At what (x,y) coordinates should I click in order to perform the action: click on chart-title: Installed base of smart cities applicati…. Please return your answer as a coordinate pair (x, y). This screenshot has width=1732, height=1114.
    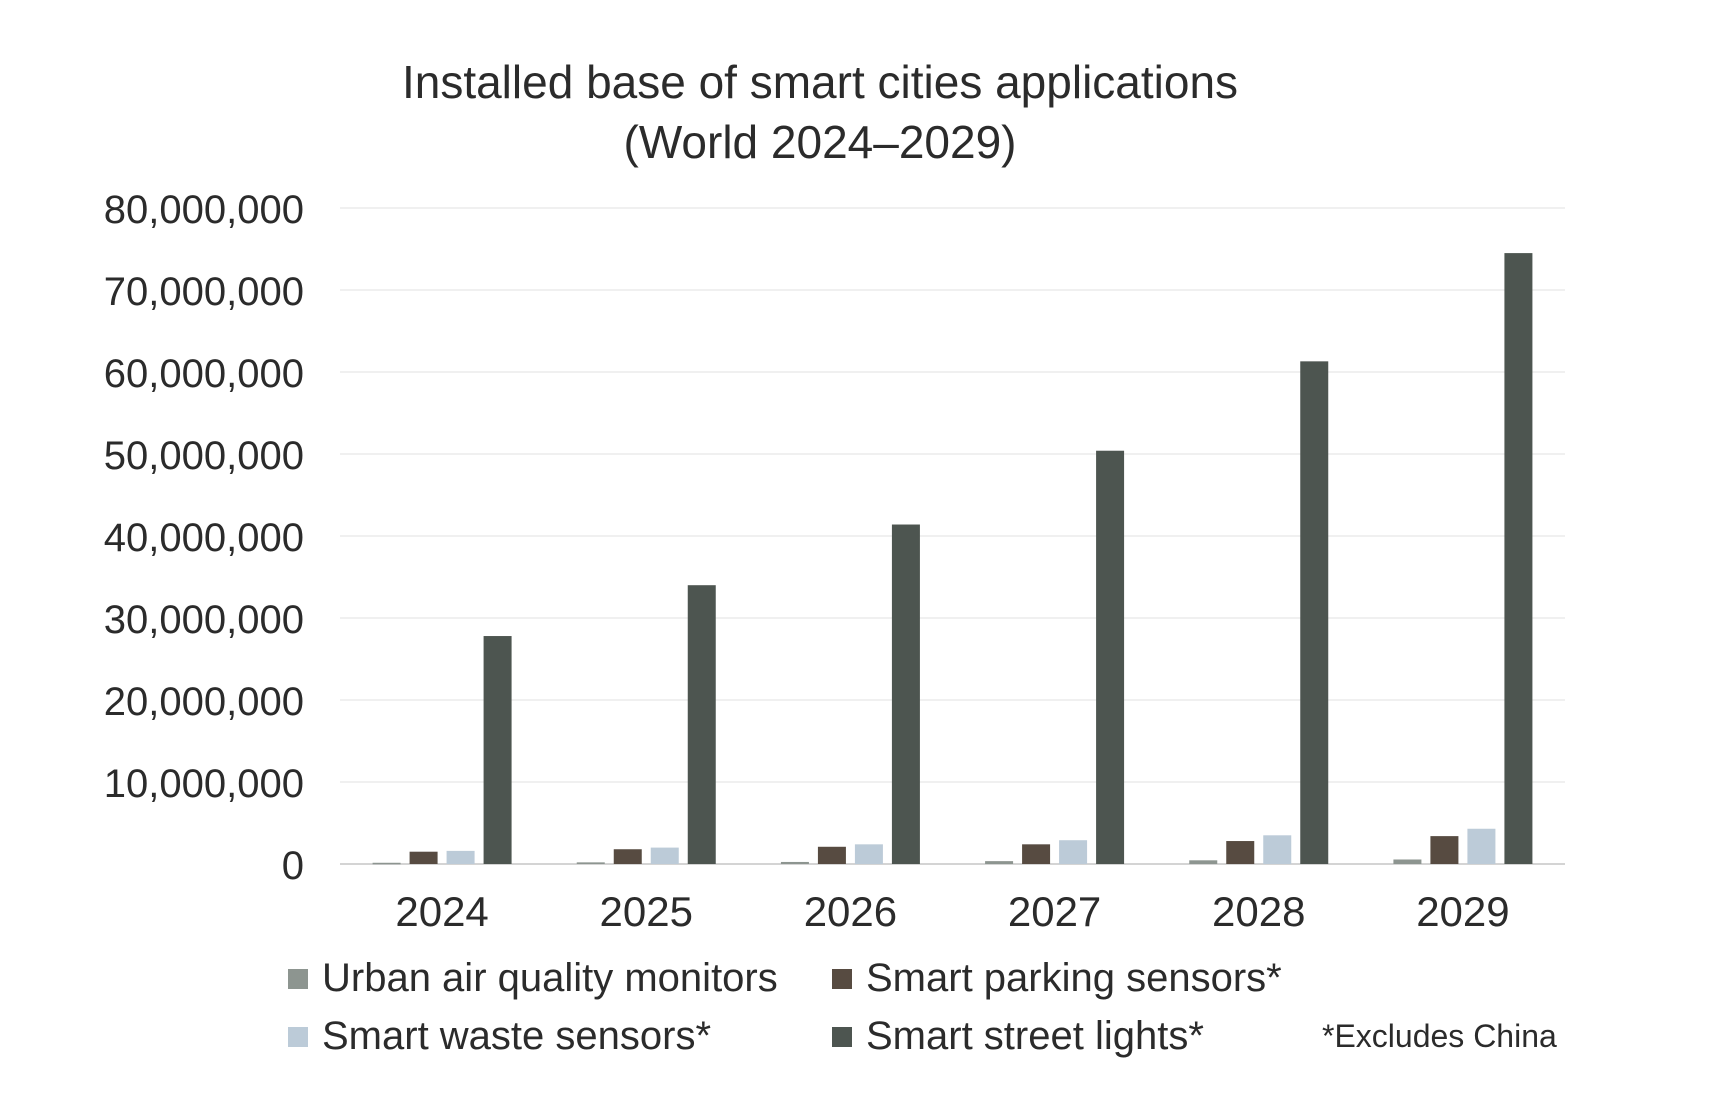
    Looking at the image, I should click on (820, 82).